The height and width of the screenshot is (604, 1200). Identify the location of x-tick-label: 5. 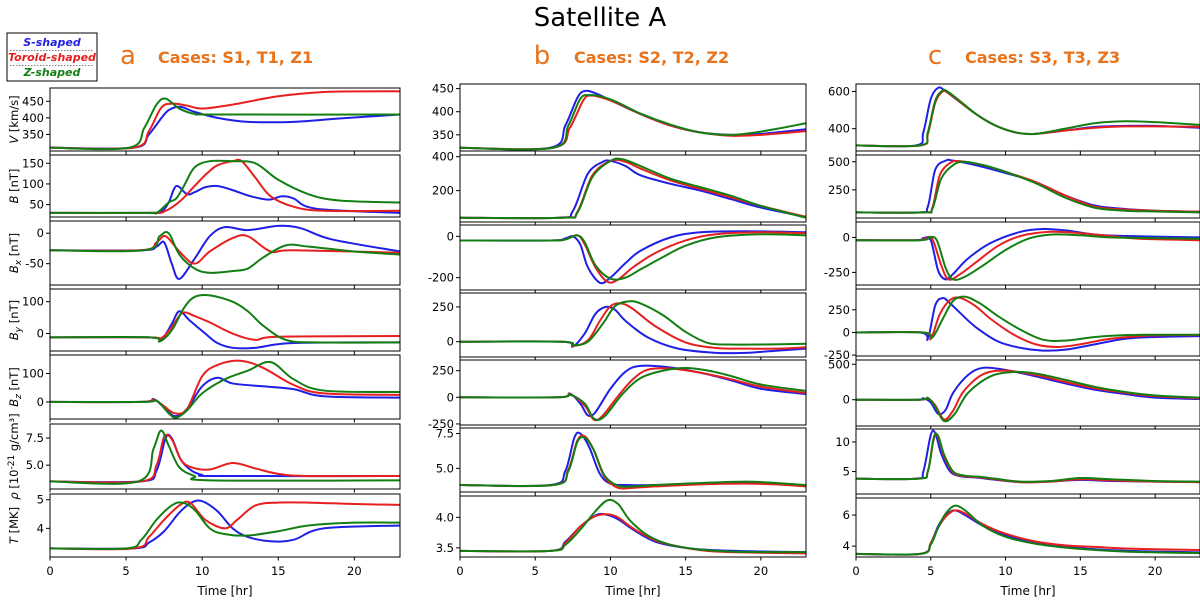
(930, 571).